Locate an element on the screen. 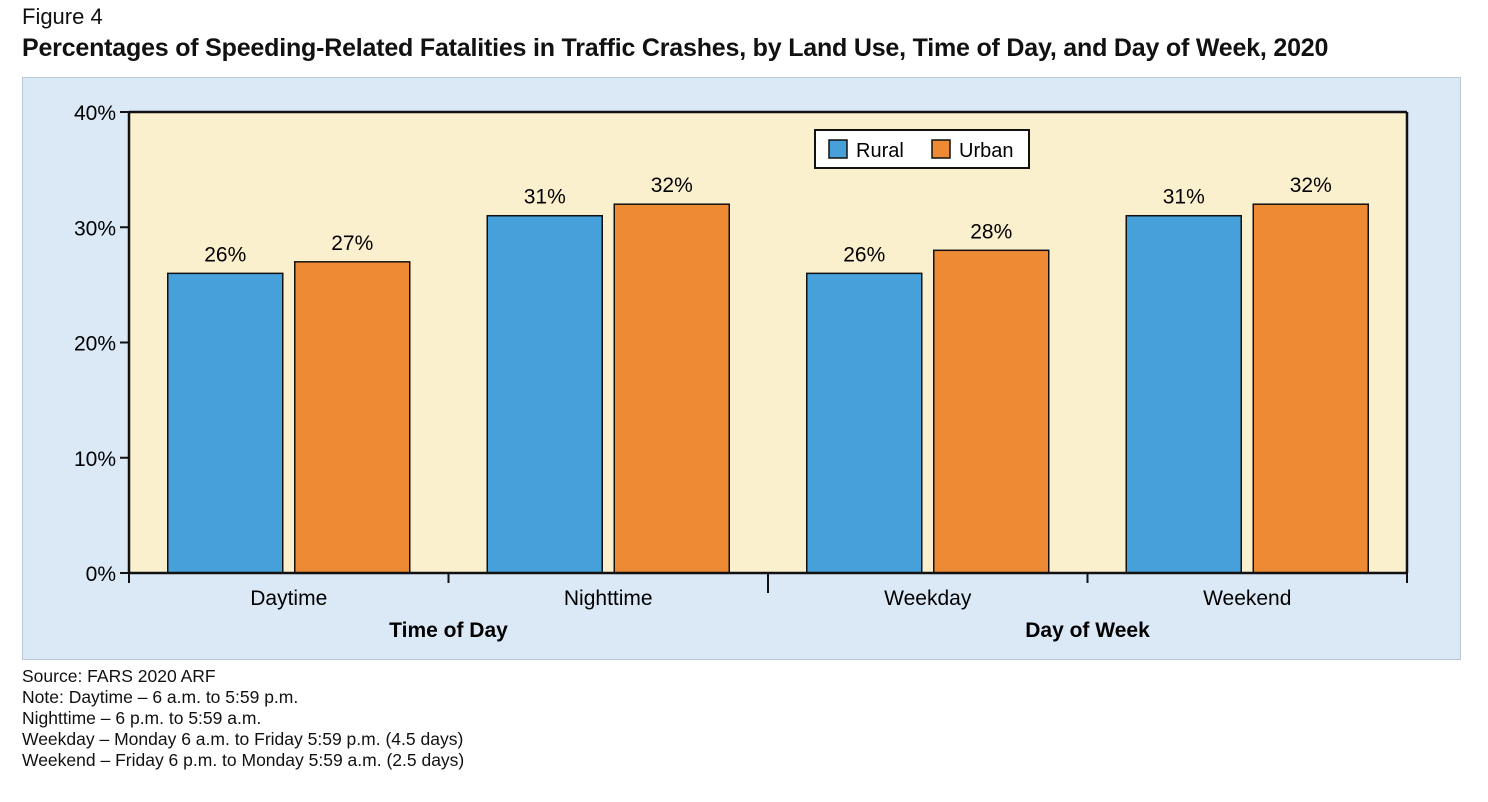  bar-label-weekday-urban: 28% is located at coordinates (991, 231).